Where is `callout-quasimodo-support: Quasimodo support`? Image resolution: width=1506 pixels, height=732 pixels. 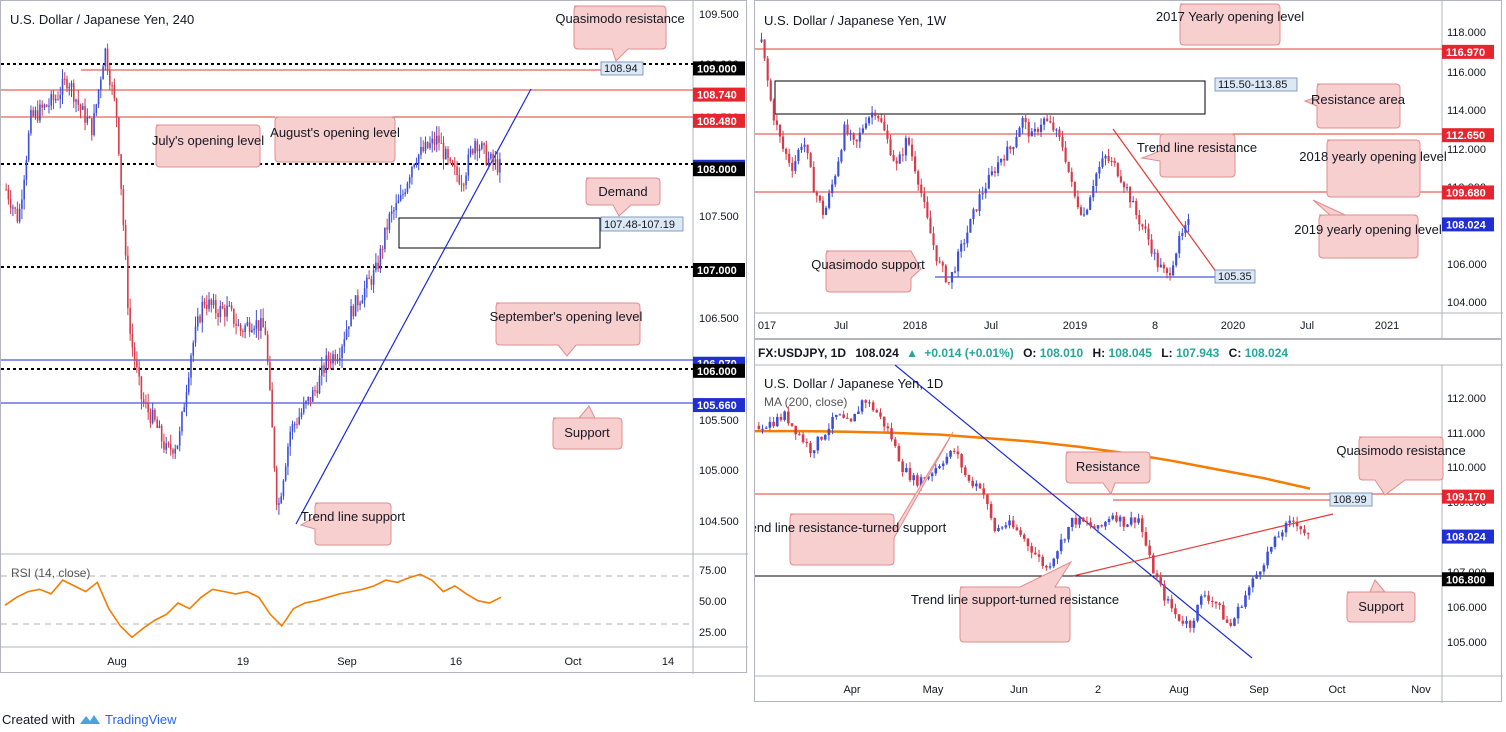 callout-quasimodo-support: Quasimodo support is located at coordinates (868, 271).